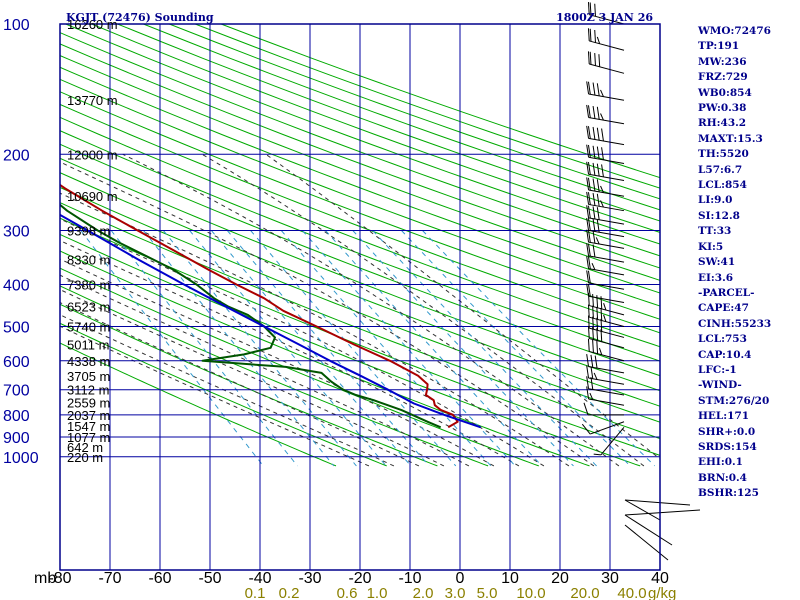 This screenshot has width=800, height=600. I want to click on temperature-tick-label: -40, so click(259, 578).